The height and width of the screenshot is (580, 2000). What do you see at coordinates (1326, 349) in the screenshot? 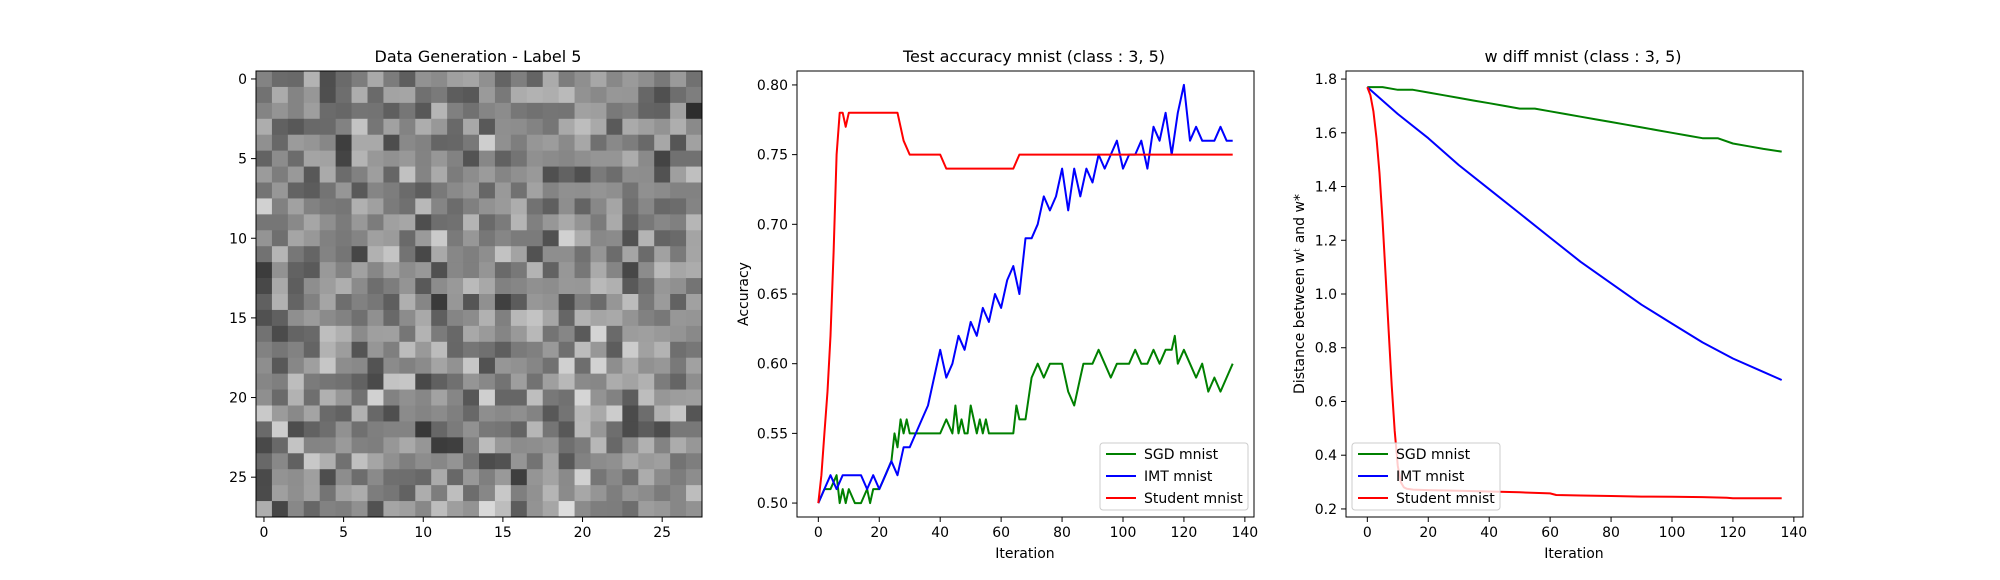
I see `wdiff-ytick-label: 0.8` at bounding box center [1326, 349].